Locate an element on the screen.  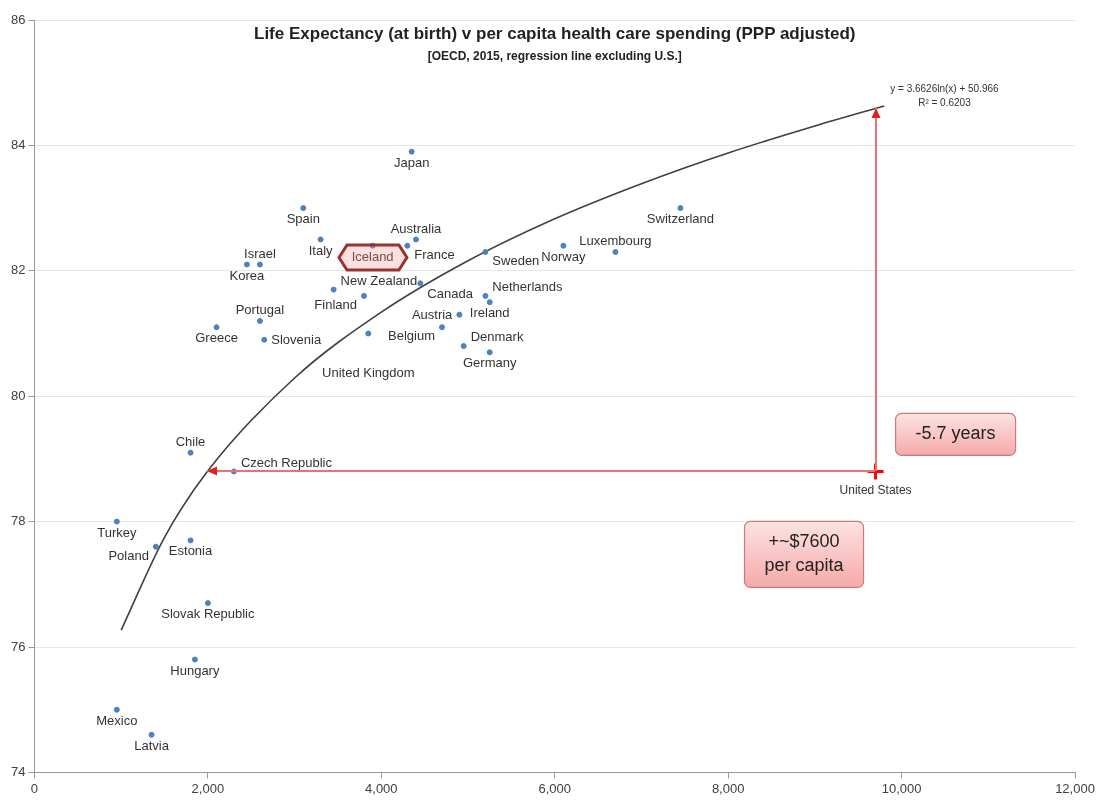
data-label: Norway is located at coordinates (563, 256).